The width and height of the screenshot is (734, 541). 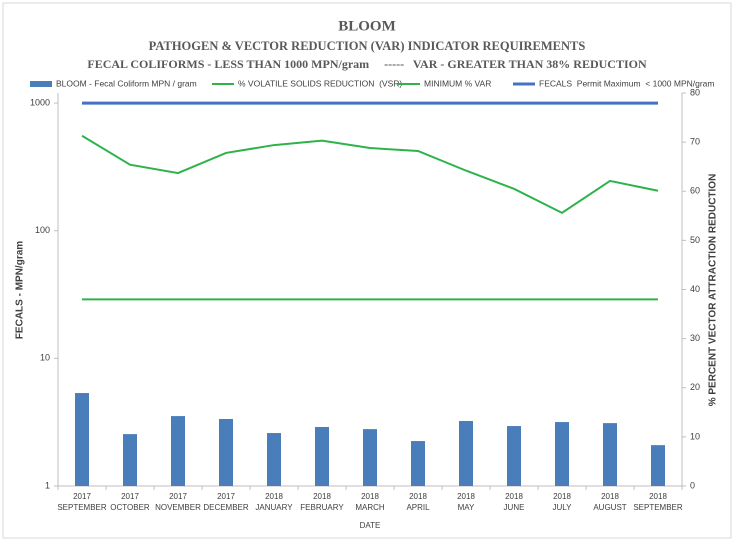 What do you see at coordinates (563, 507) in the screenshot?
I see `x-tick-label: JULY` at bounding box center [563, 507].